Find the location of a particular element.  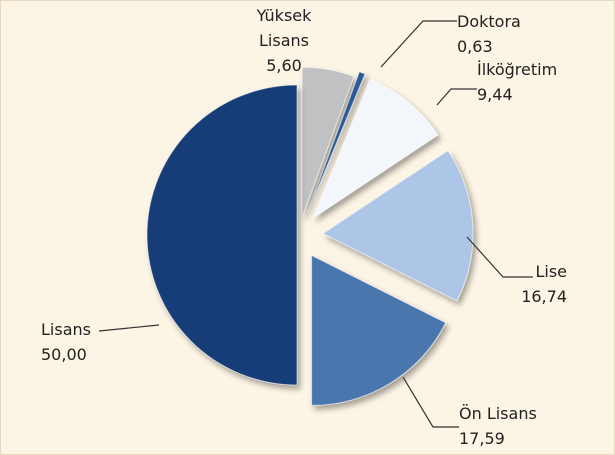

slice-label: Doktora 0,63 is located at coordinates (502, 34).